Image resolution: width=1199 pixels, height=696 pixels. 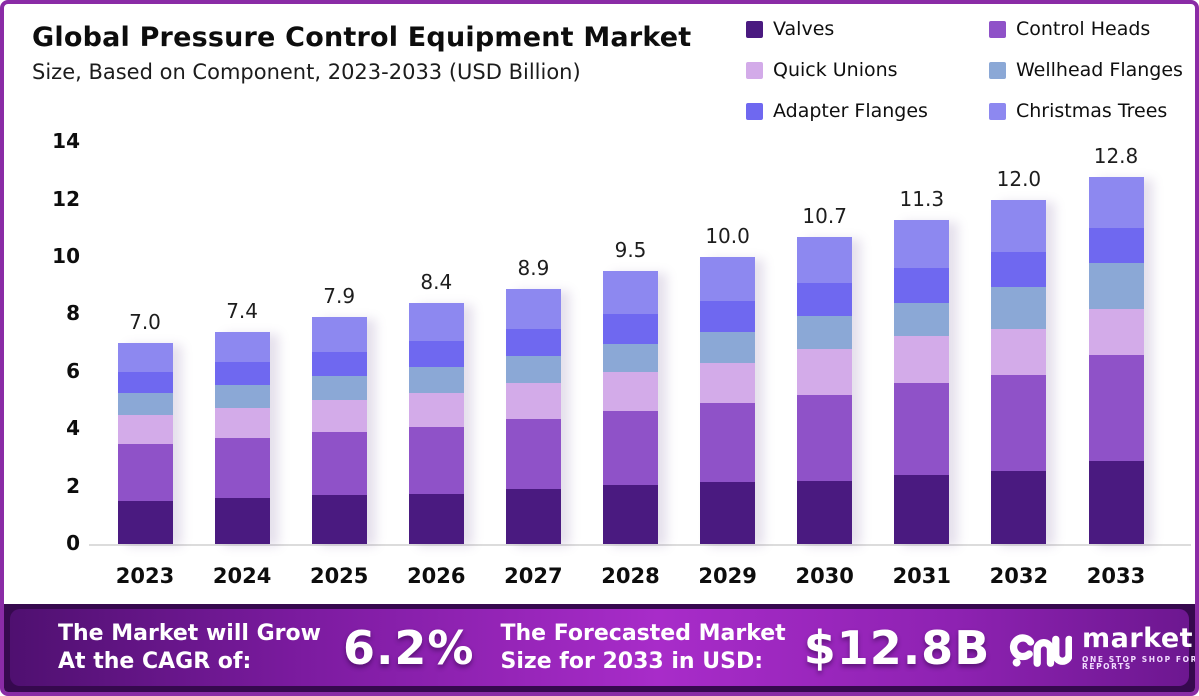 I want to click on y-tick-label: 8, so click(x=73, y=313).